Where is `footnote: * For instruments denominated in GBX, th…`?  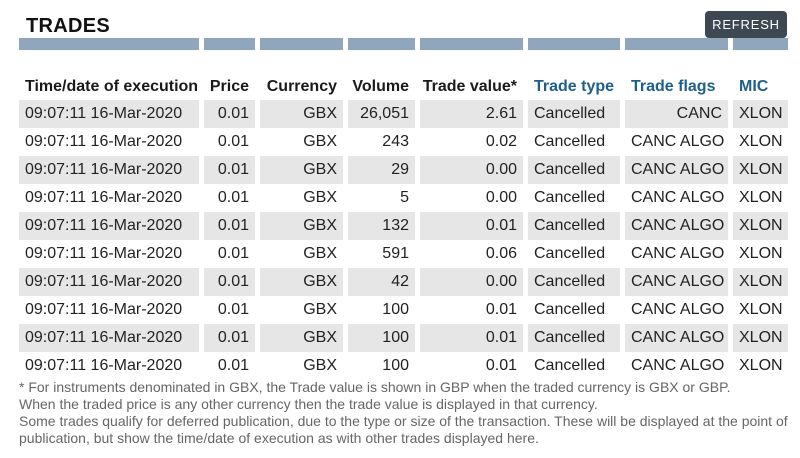 footnote: * For instruments denominated in GBX, th… is located at coordinates (404, 413).